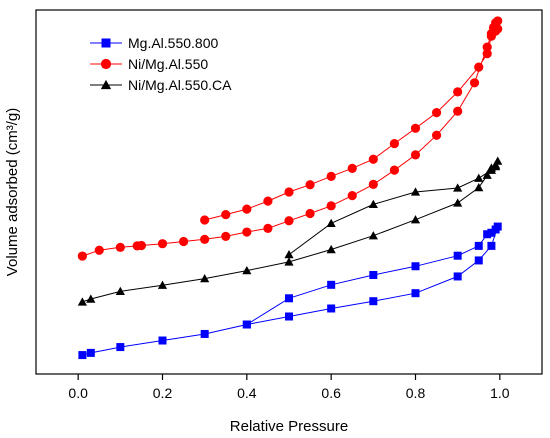 The height and width of the screenshot is (438, 550). What do you see at coordinates (289, 426) in the screenshot?
I see `x-axis-title: Relative Pressure` at bounding box center [289, 426].